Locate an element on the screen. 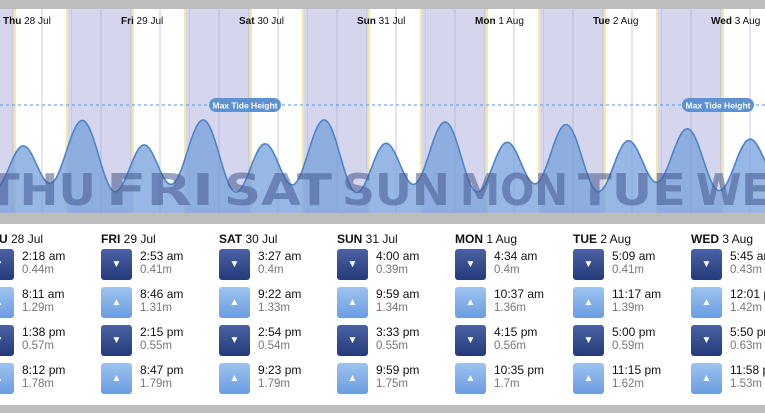  chart-day-label: Mon 1 Aug is located at coordinates (499, 21).